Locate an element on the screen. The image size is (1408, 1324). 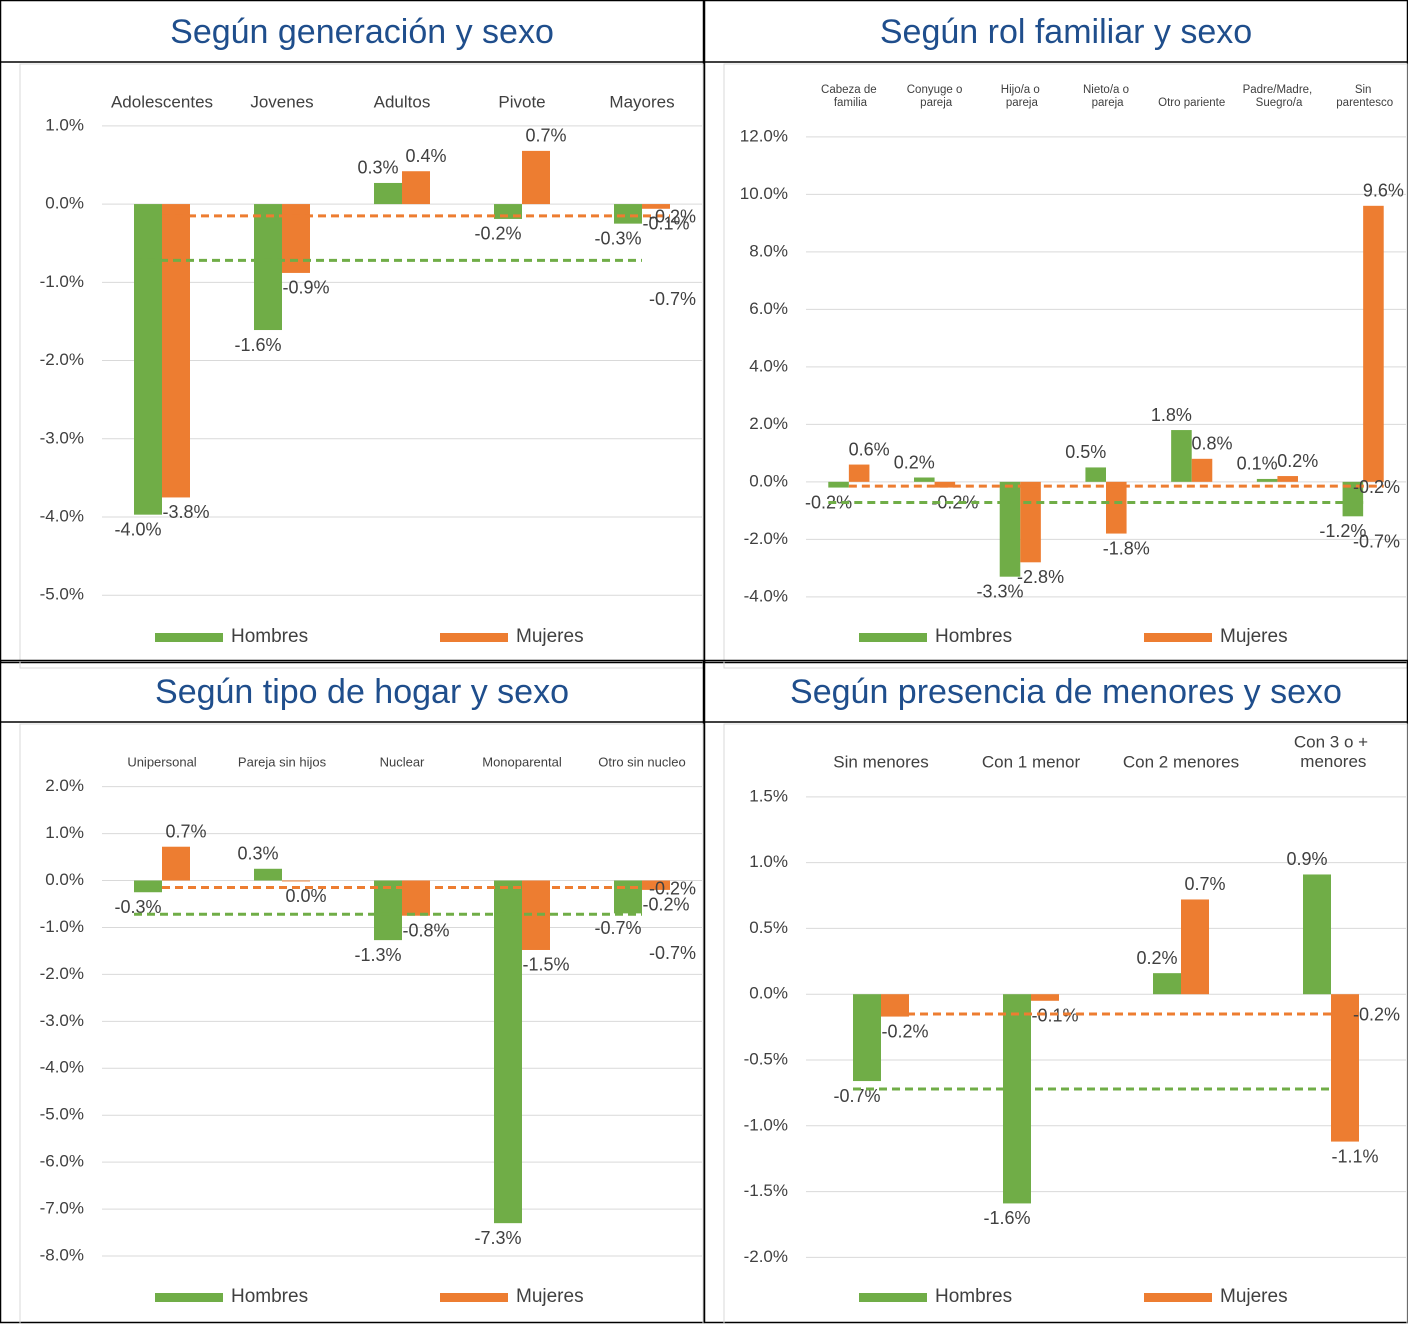
y-tick-label: 8.0% is located at coordinates (768, 250).